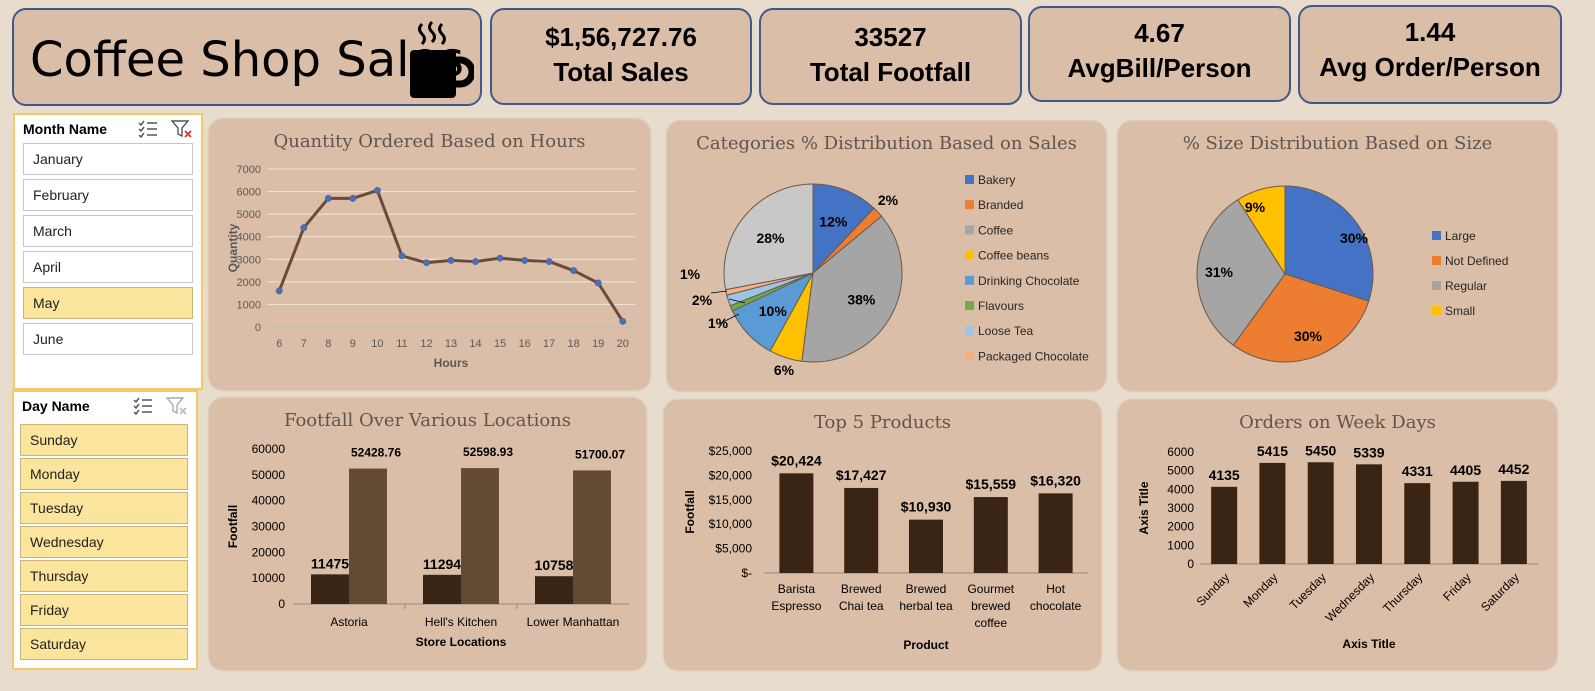  Describe the element at coordinates (269, 578) in the screenshot. I see `y-tick-label: 10000` at that location.